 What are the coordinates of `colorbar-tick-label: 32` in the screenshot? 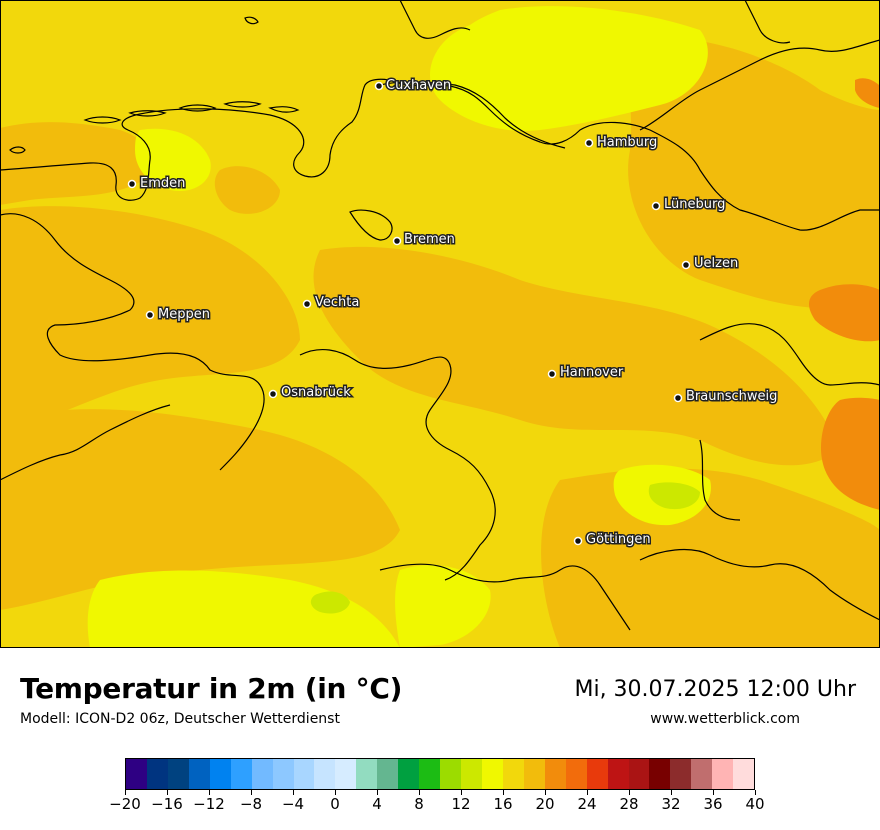 It's located at (671, 804).